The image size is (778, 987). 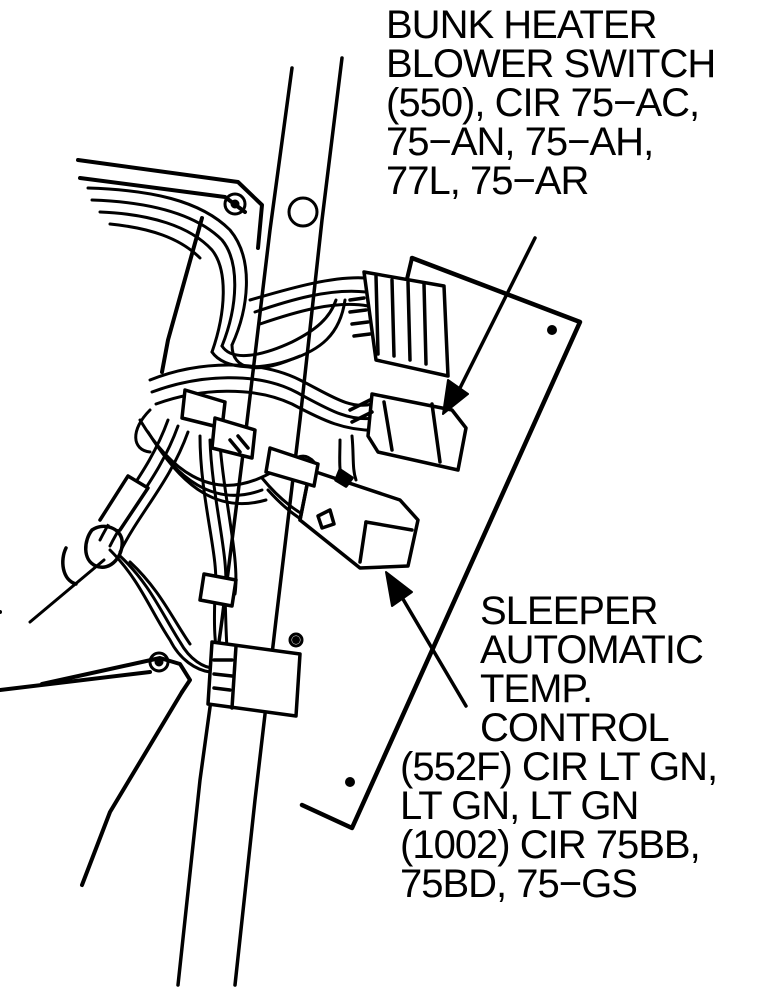 I want to click on callout-arrows, so click(x=461, y=472).